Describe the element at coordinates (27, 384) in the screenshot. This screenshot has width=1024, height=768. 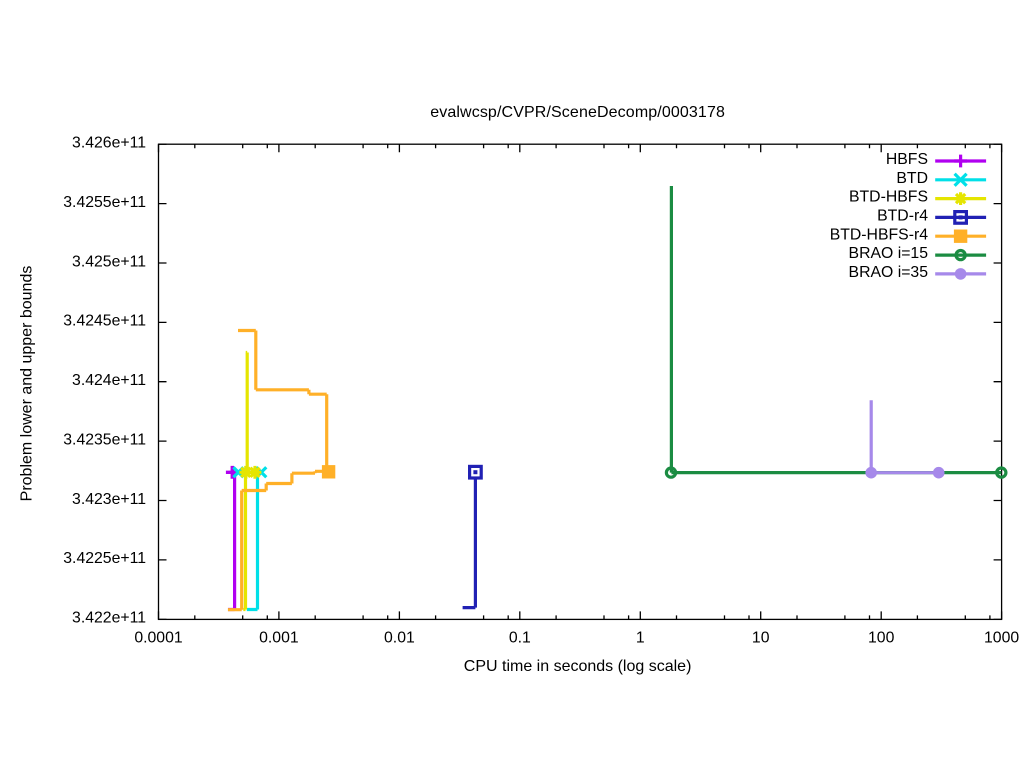
I see `svg-text: Problem lower and upper bounds` at that location.